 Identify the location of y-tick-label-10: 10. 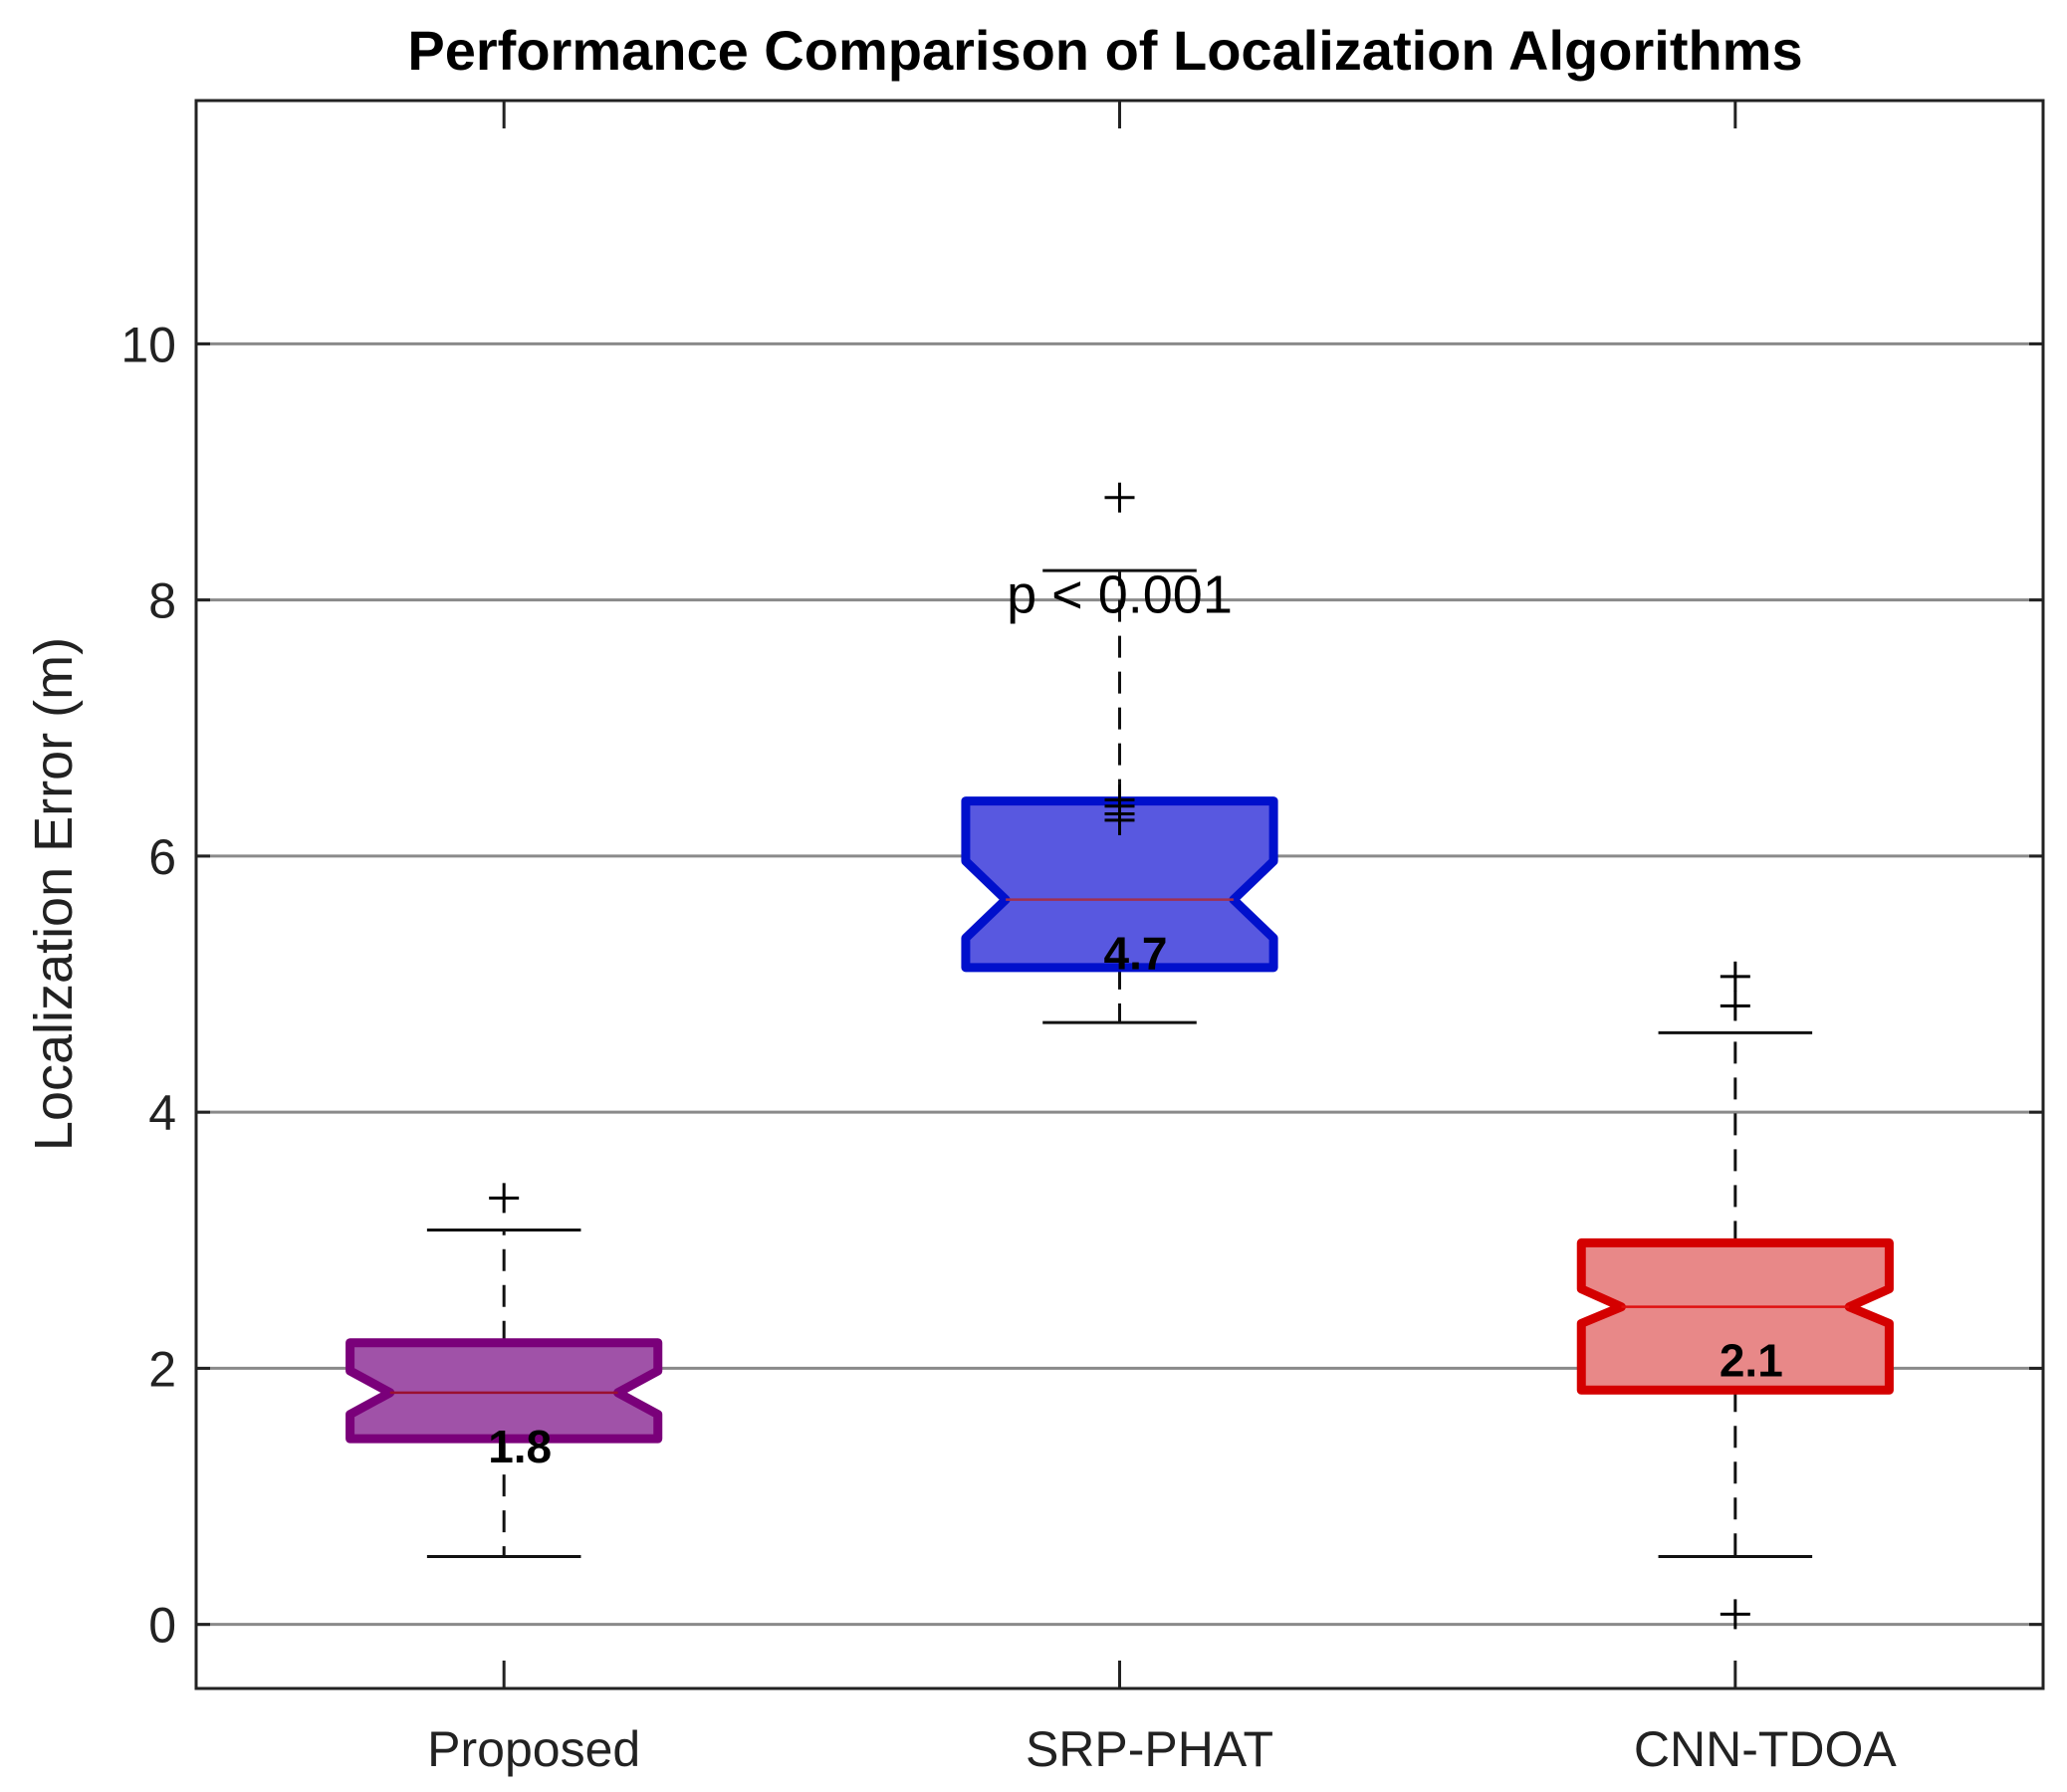
(148, 344).